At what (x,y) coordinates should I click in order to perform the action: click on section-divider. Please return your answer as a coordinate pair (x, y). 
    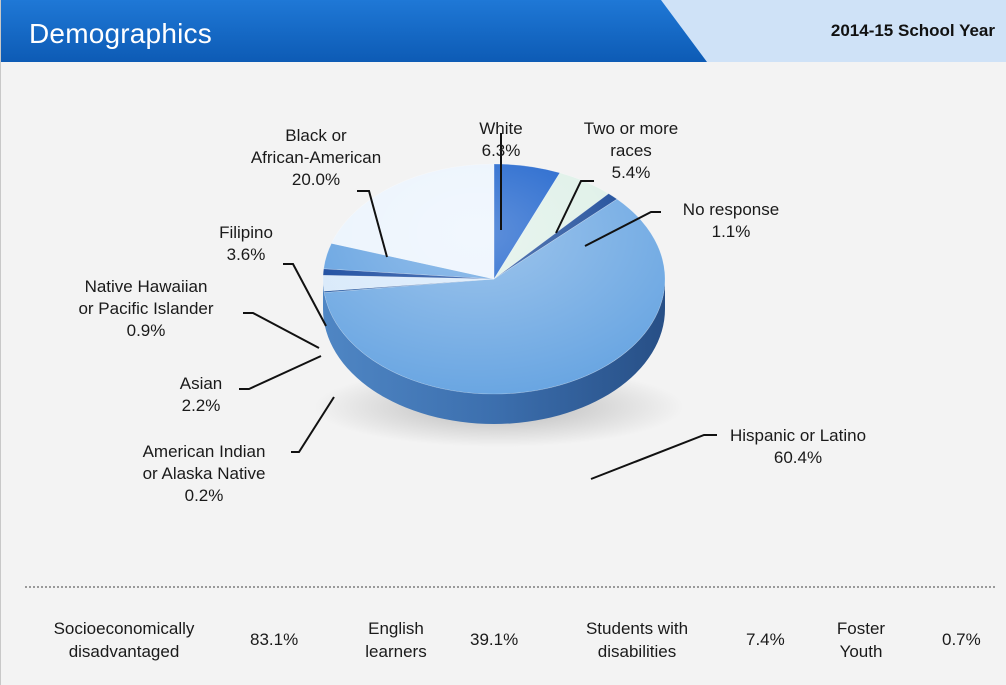
    Looking at the image, I should click on (510, 587).